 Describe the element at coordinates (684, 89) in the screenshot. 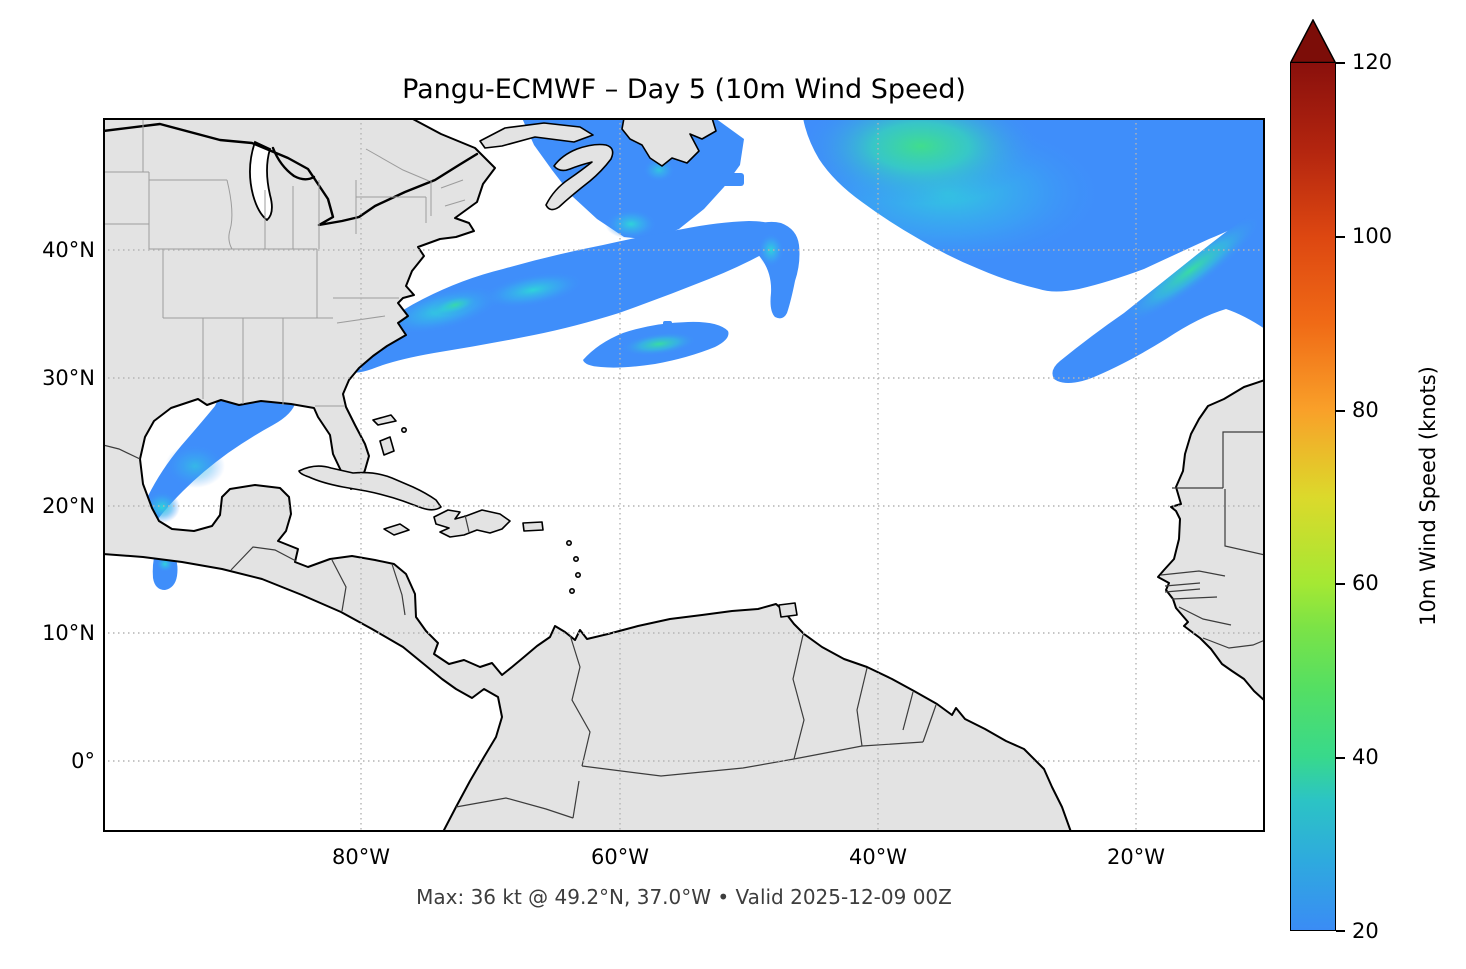

I see `plot-title: Pangu-ECMWF – Day 5 (10m Wind Speed)` at that location.